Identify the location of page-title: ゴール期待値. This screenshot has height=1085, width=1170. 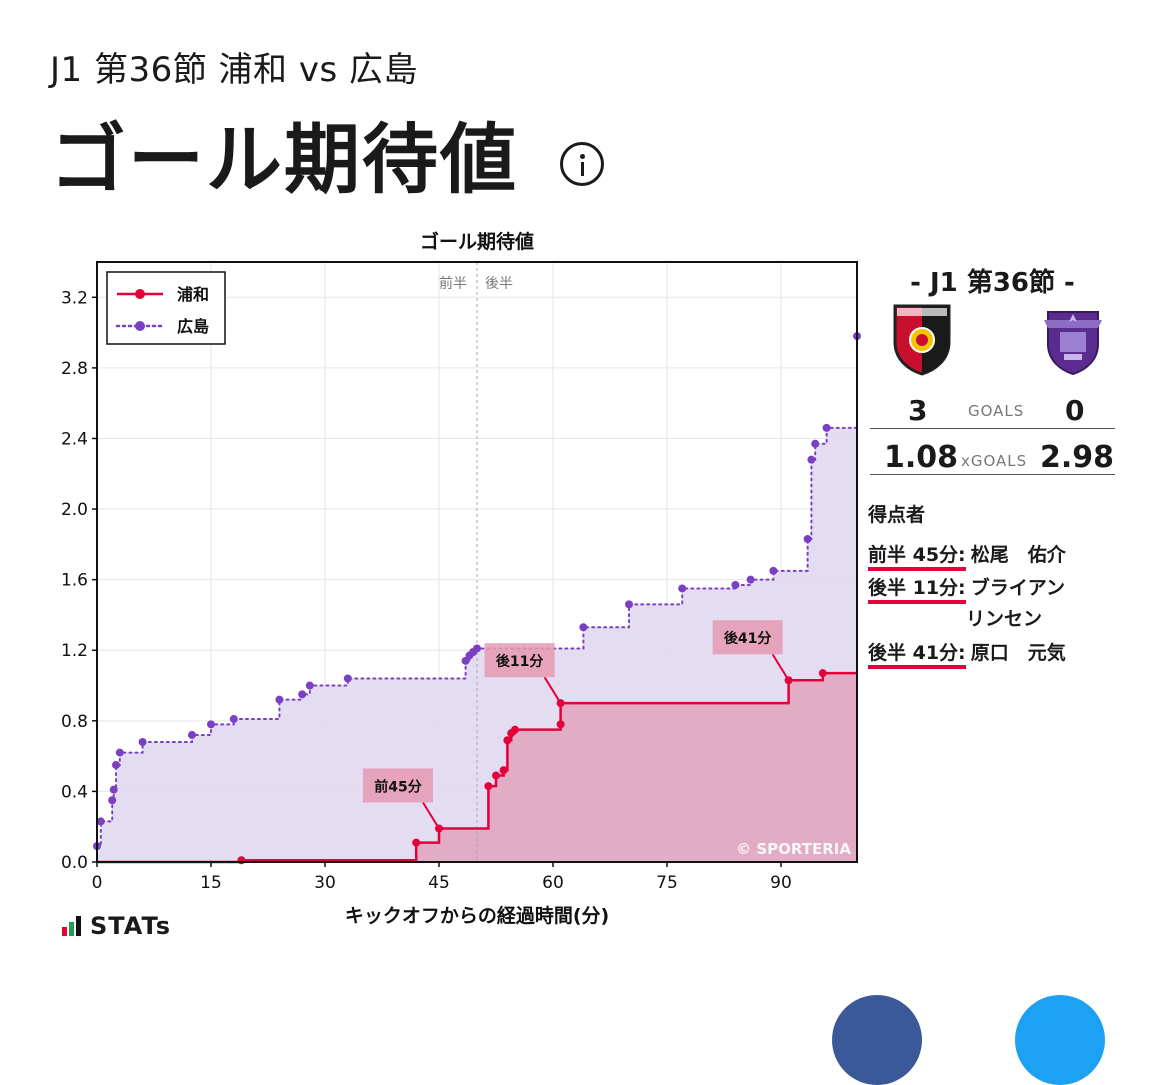
(284, 159).